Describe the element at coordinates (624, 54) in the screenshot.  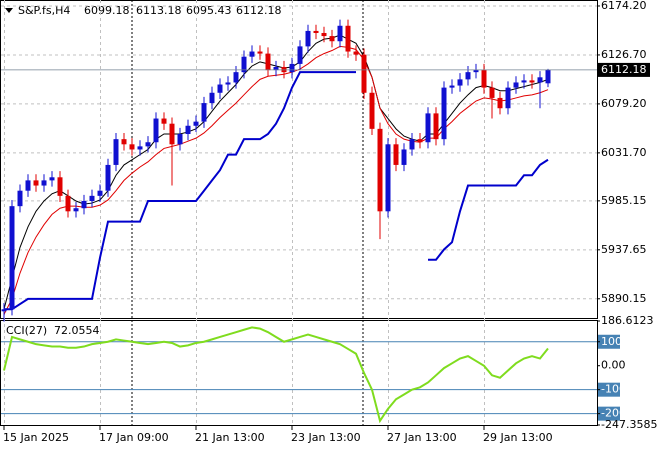
I see `y-tick-label: 6126.70` at that location.